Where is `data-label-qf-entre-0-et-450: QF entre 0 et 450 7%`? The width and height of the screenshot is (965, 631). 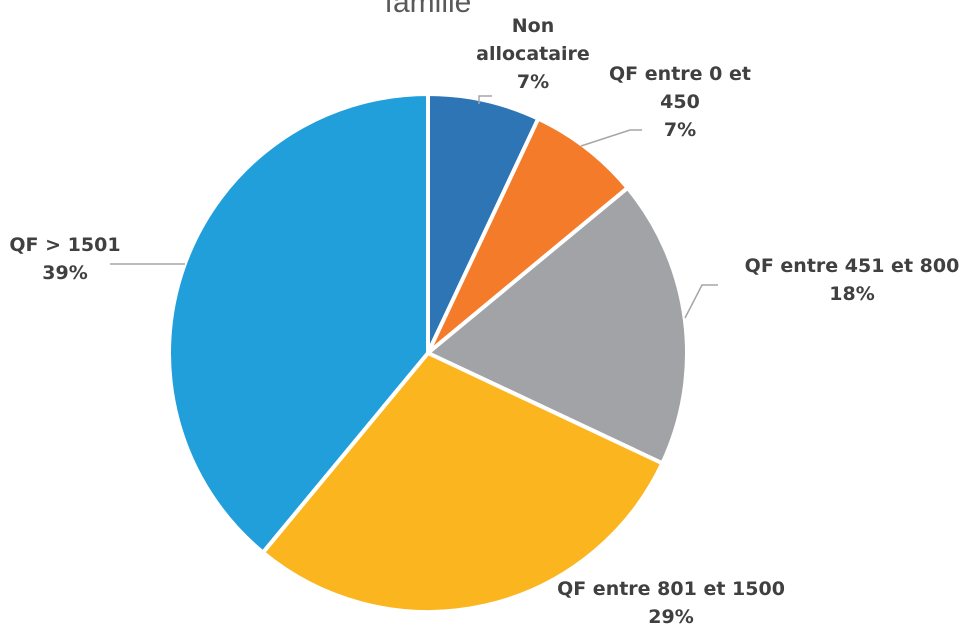
data-label-qf-entre-0-et-450: QF entre 0 et 450 7% is located at coordinates (680, 102).